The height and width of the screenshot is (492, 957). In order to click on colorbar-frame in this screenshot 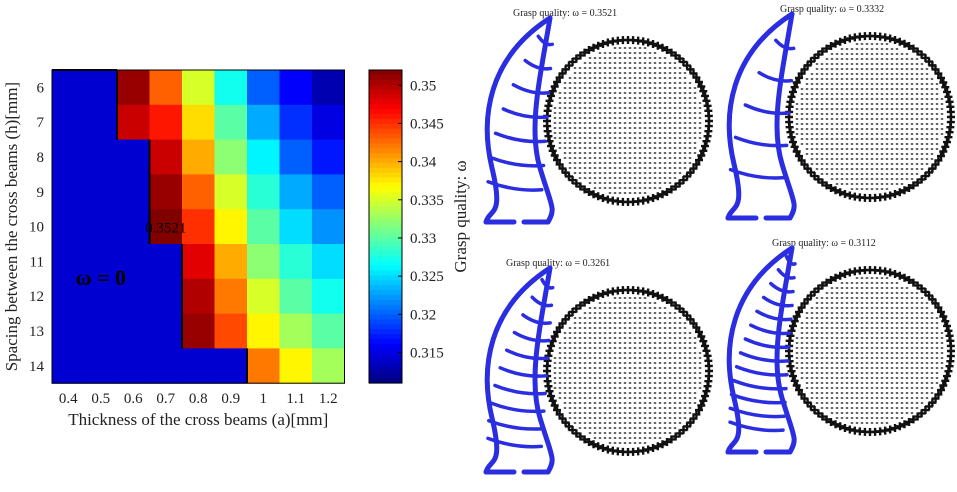, I will do `click(385, 226)`.